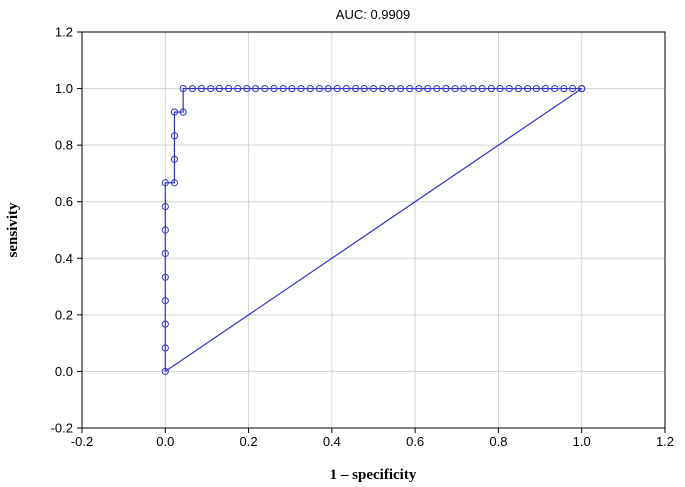  What do you see at coordinates (64, 314) in the screenshot?
I see `y-tick-label: 0.2` at bounding box center [64, 314].